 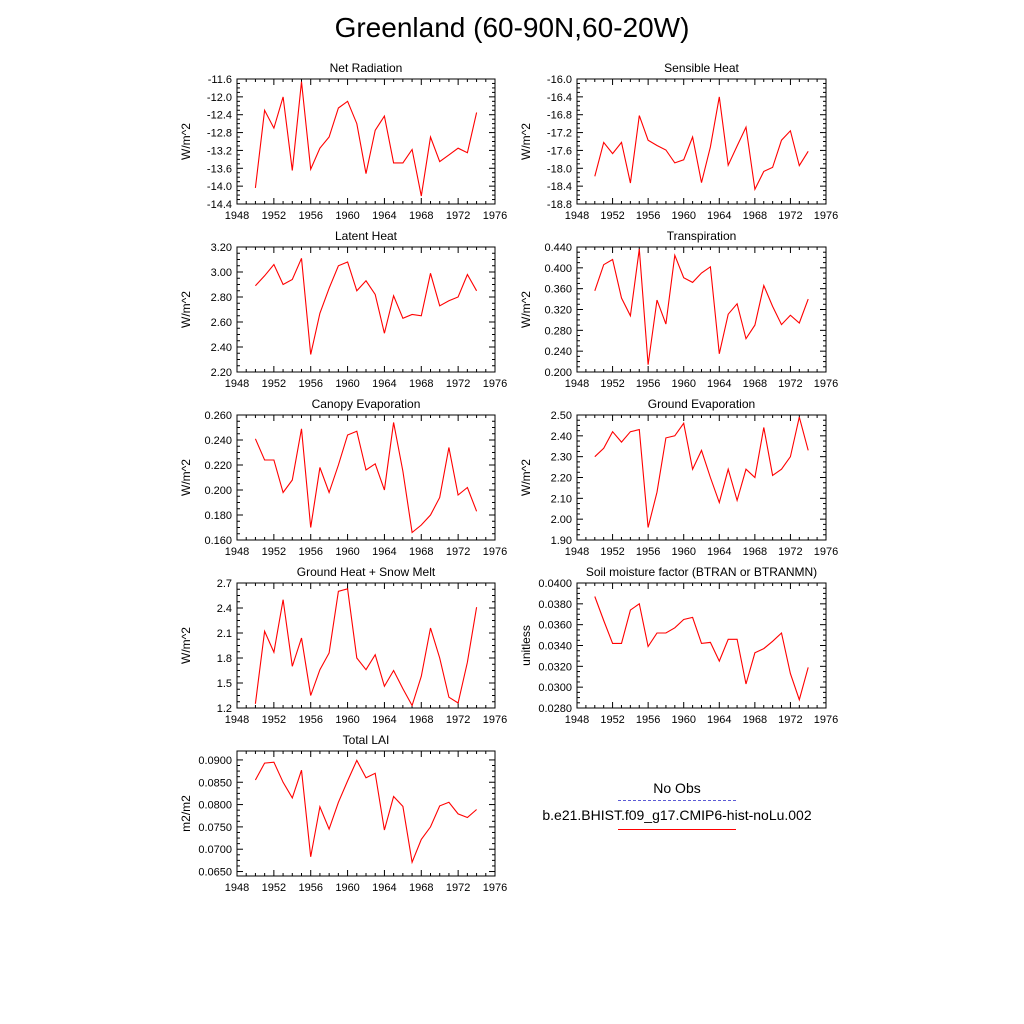 What do you see at coordinates (224, 684) in the screenshot?
I see `y-tick-label: 1.5` at bounding box center [224, 684].